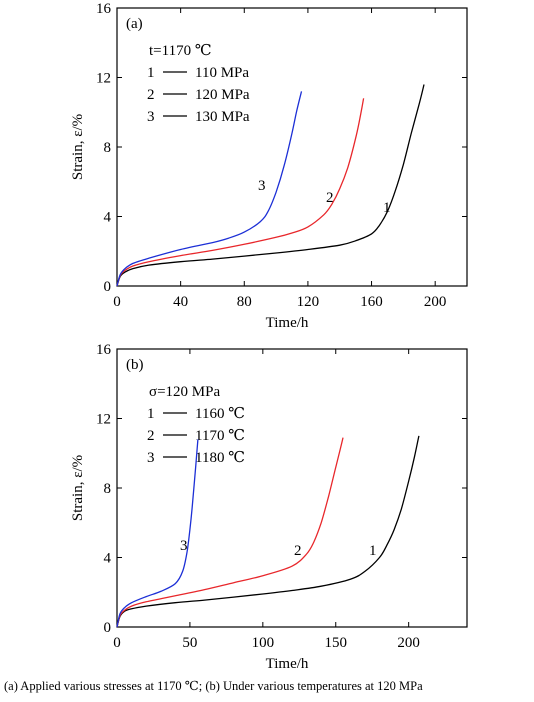  Describe the element at coordinates (180, 302) in the screenshot. I see `x-tick-label: 40` at that location.